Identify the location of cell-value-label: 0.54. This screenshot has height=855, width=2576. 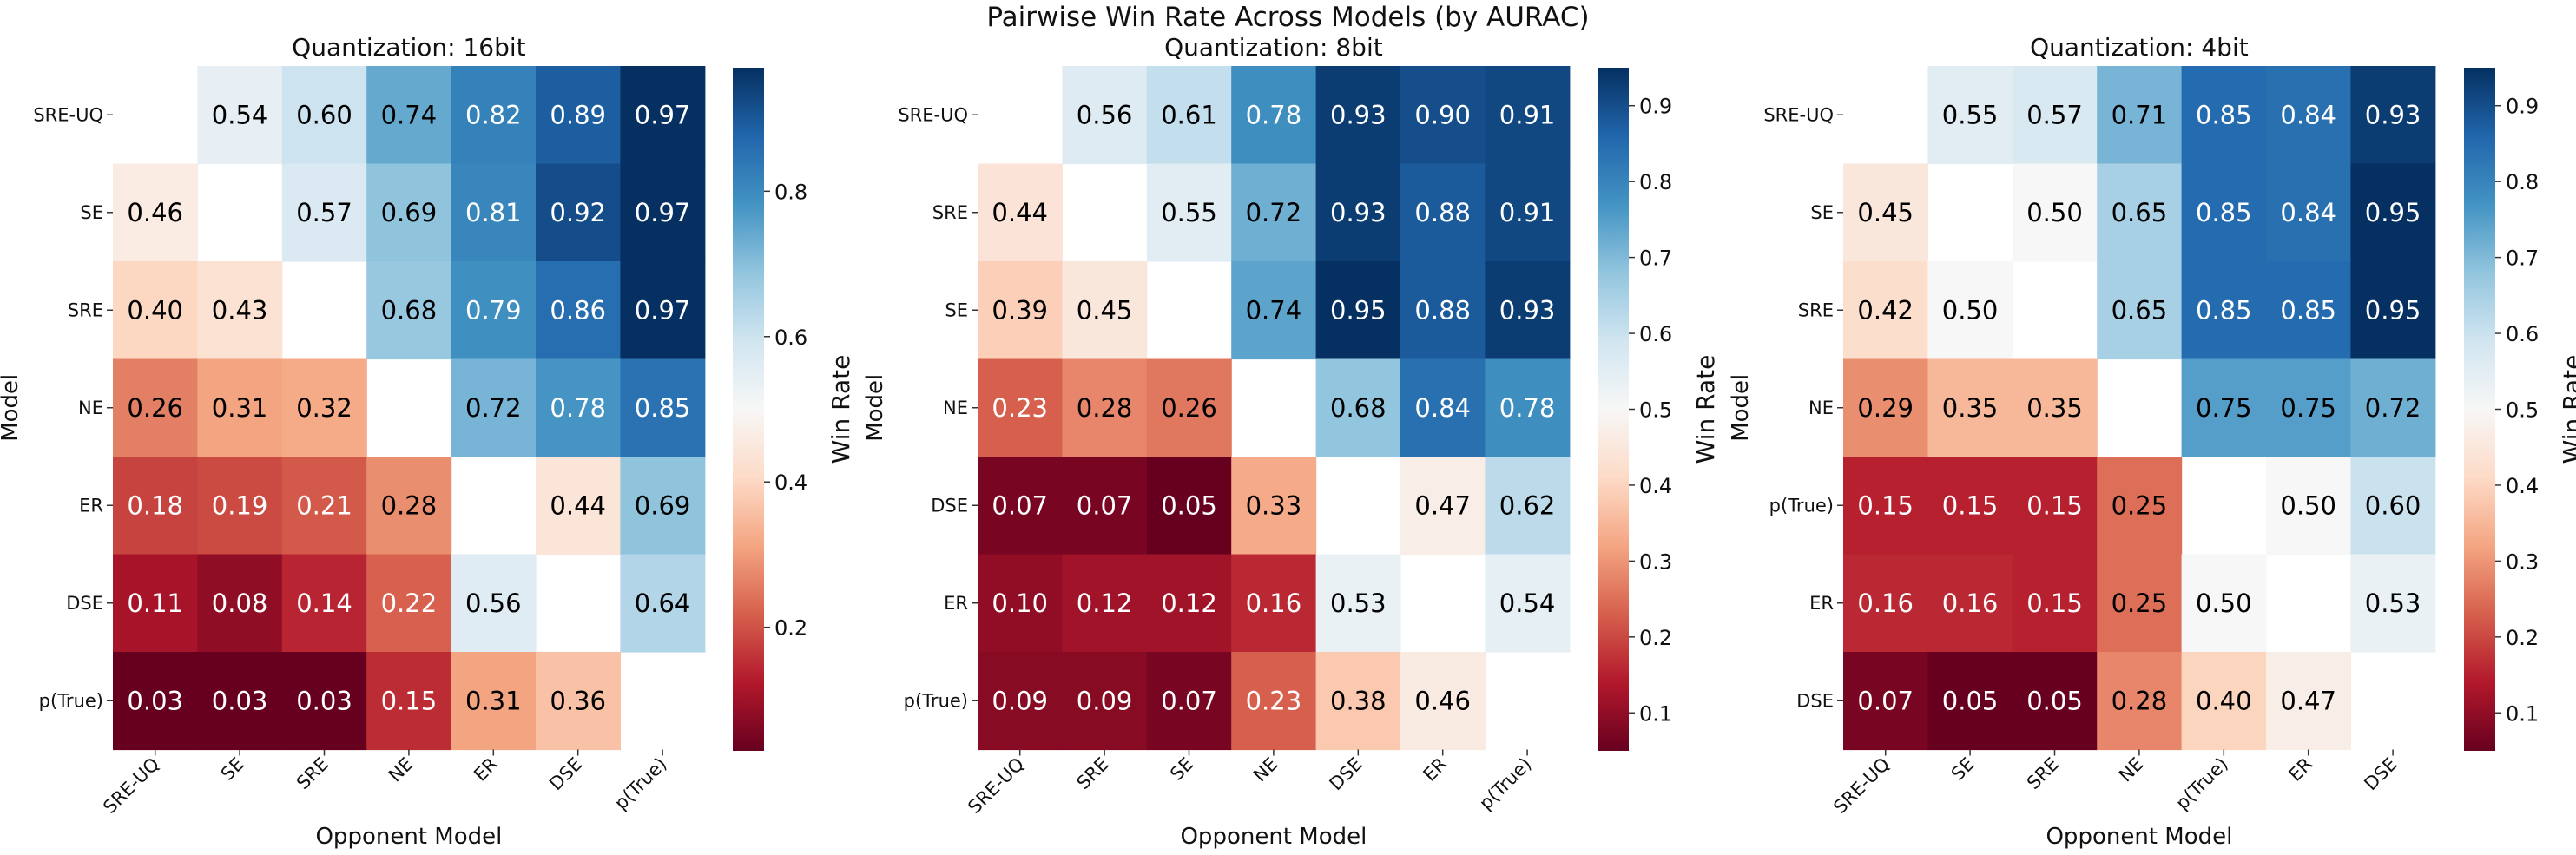
(1527, 604).